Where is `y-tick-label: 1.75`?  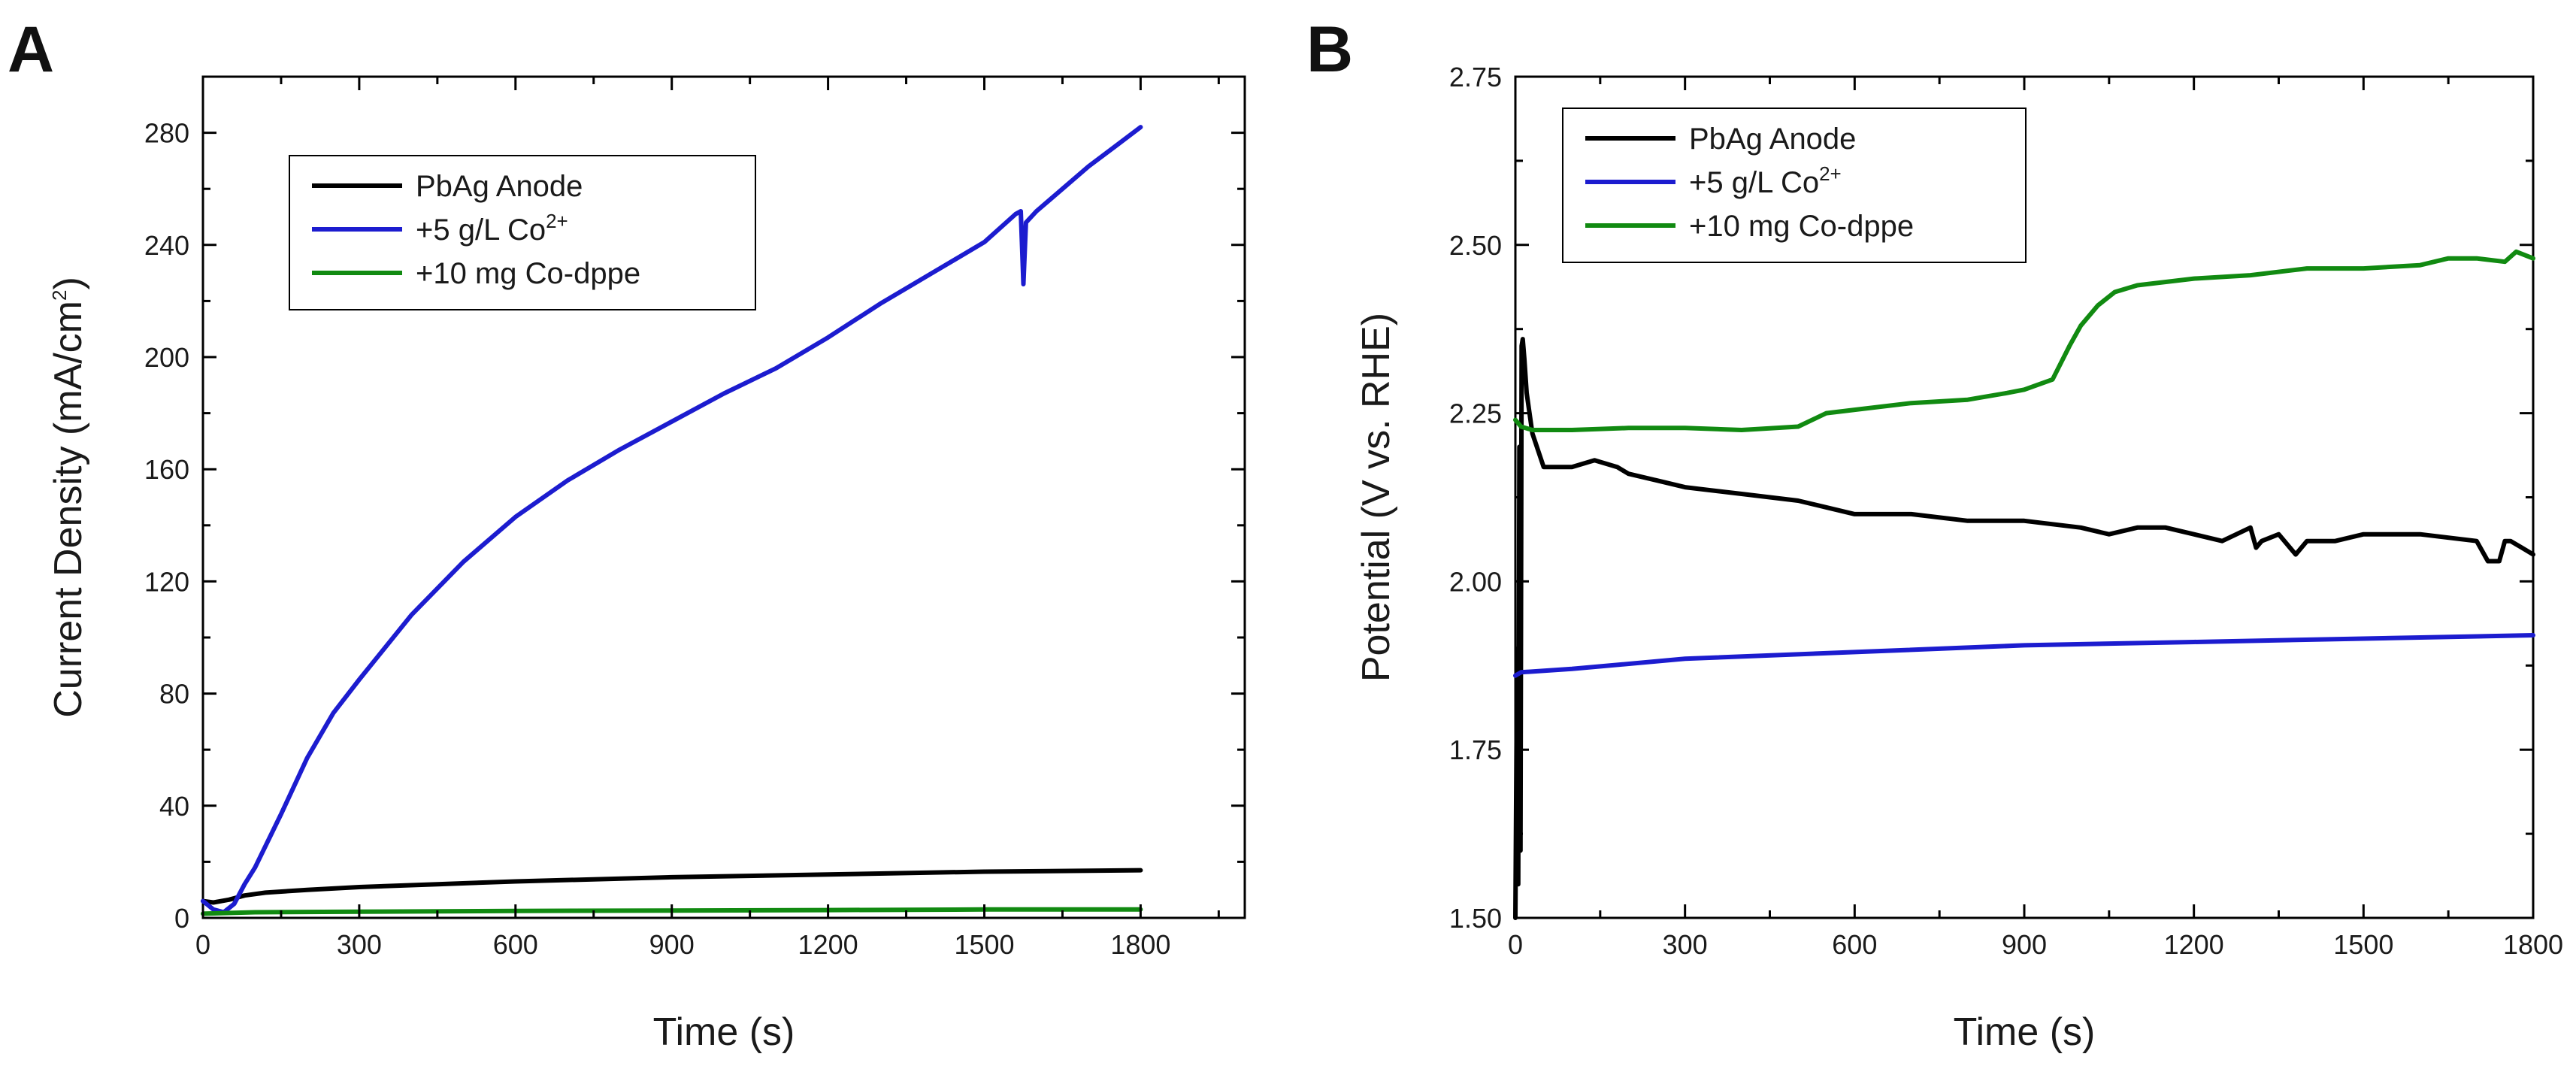
y-tick-label: 1.75 is located at coordinates (1475, 749).